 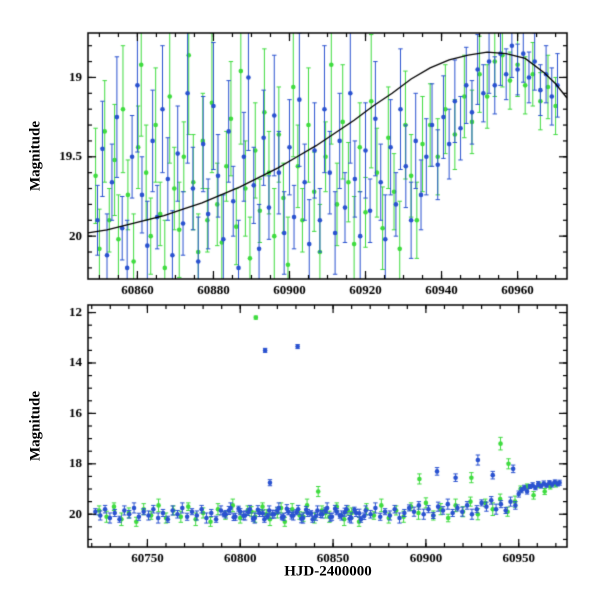 I want to click on bottom-panel-y-axis-title: Magnitude, so click(x=35, y=426).